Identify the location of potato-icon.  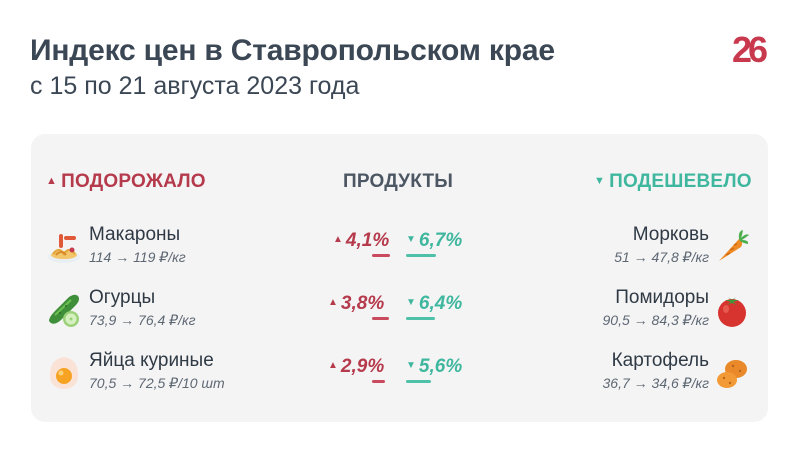
(732, 374).